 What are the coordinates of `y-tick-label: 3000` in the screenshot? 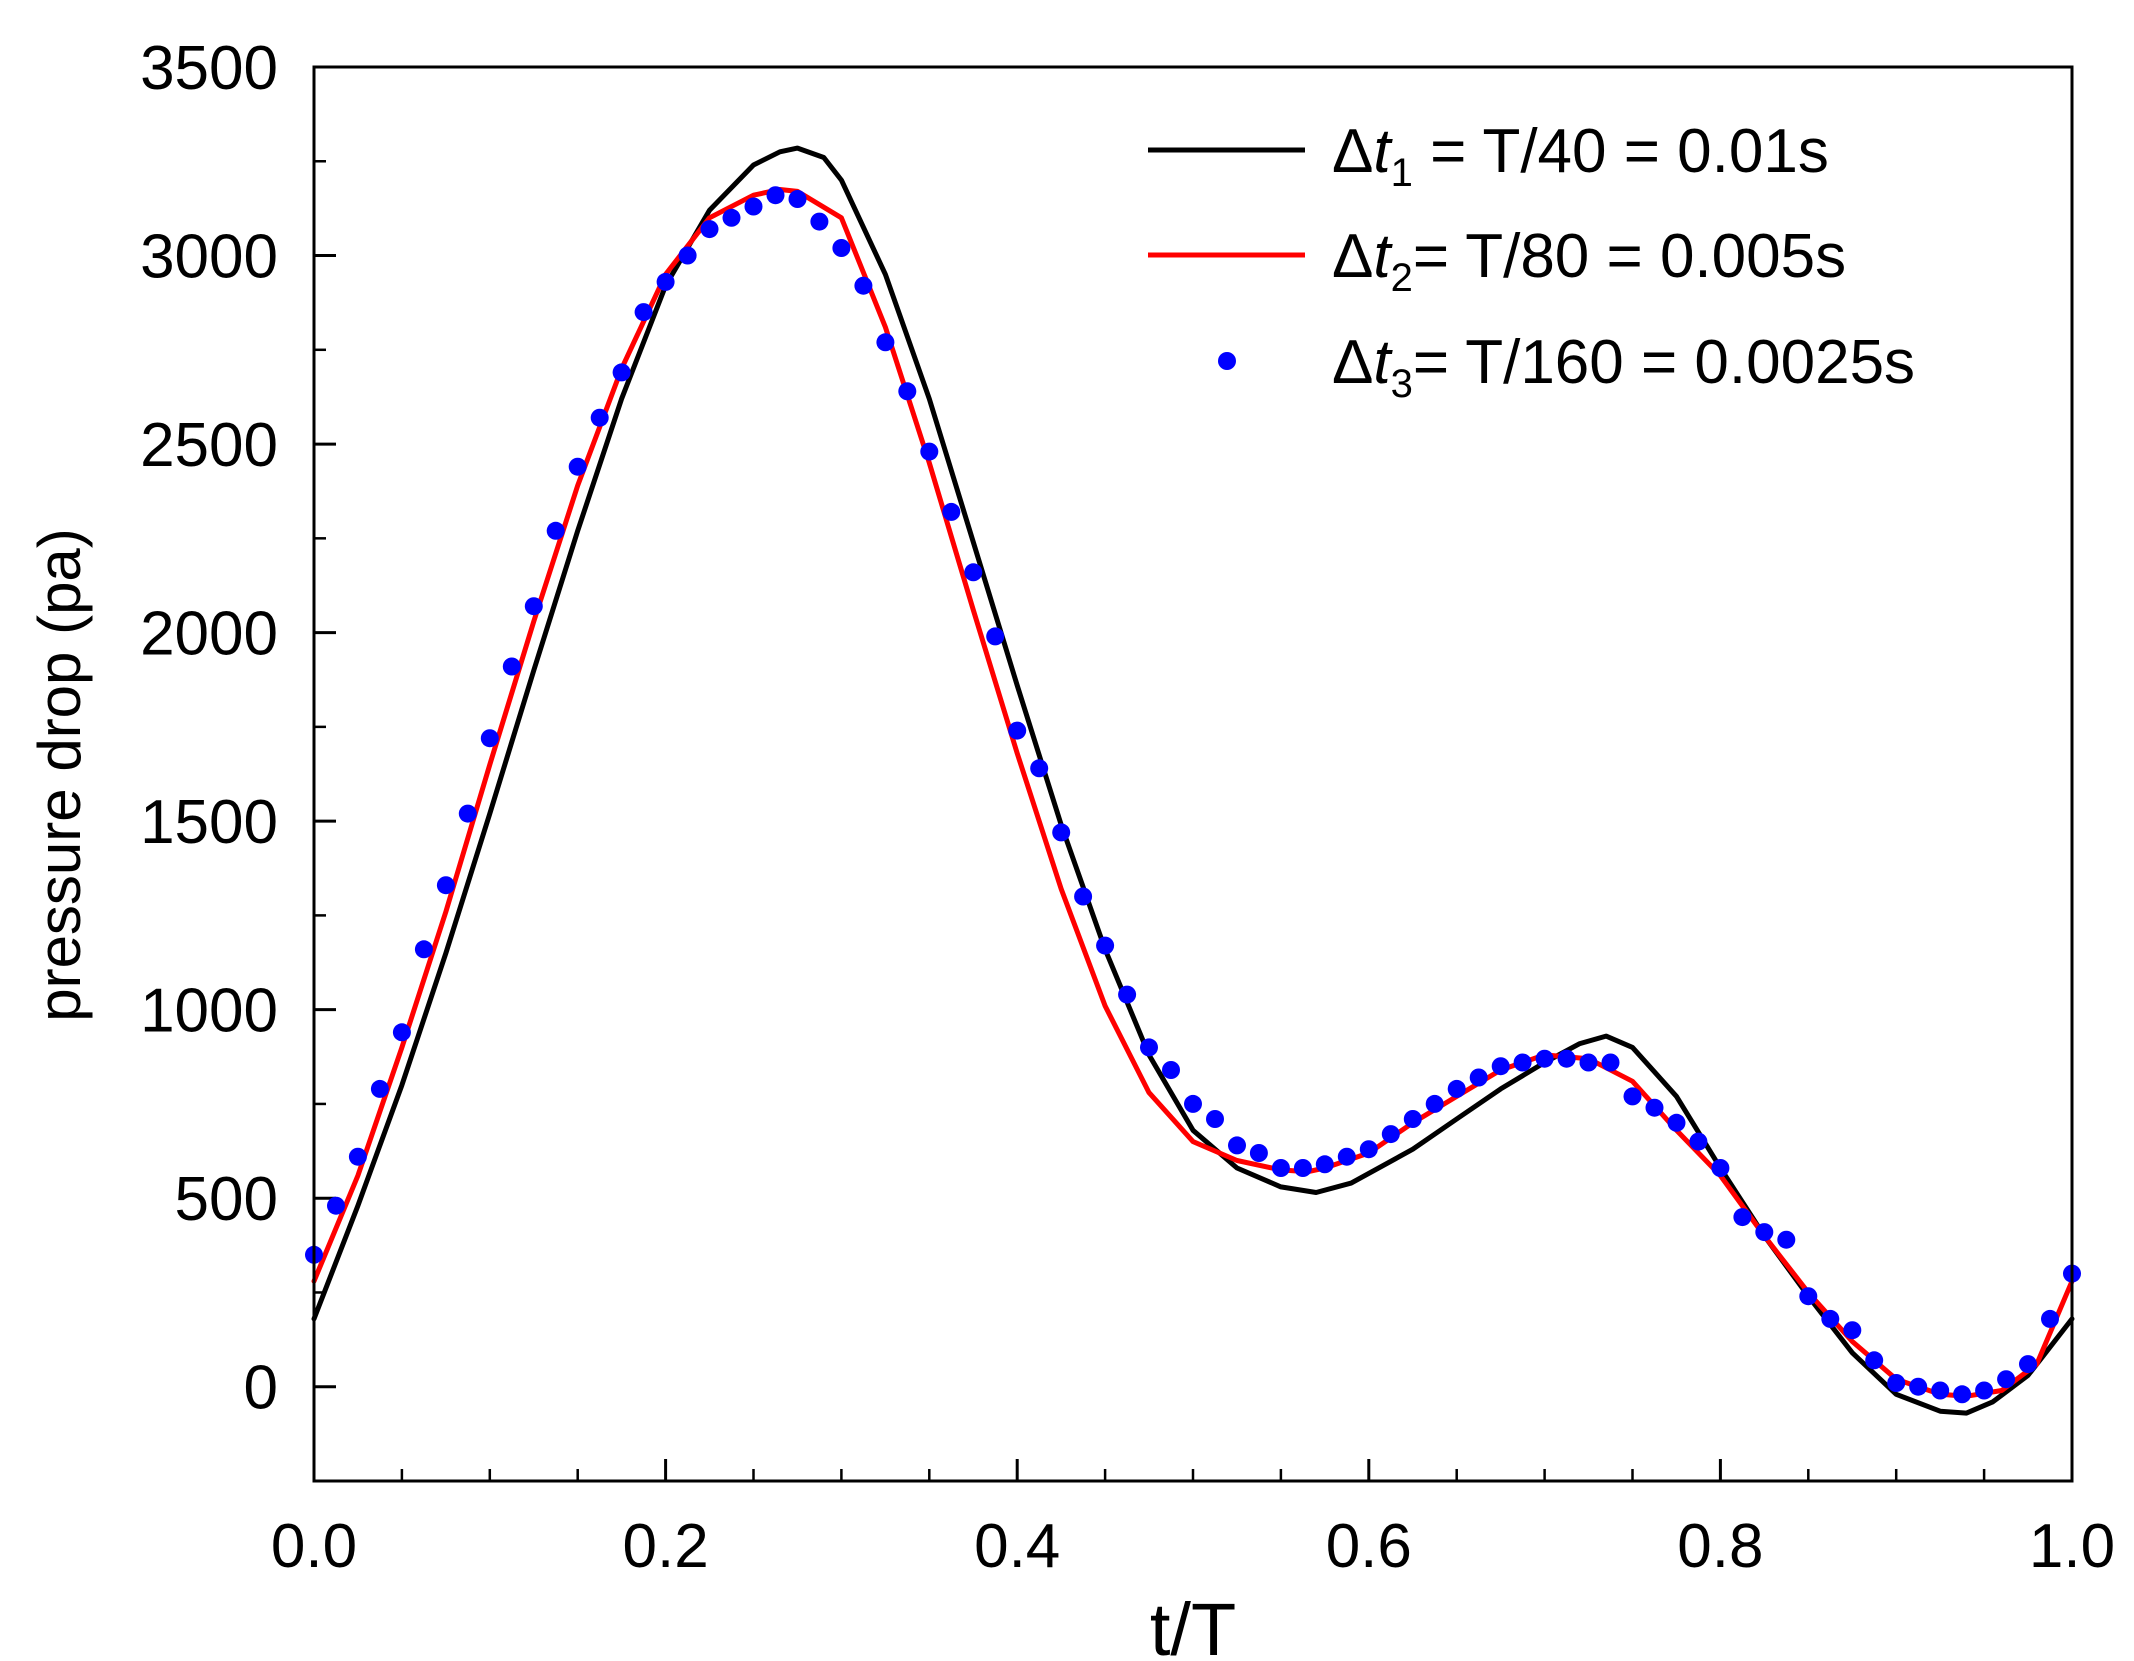 It's located at (209, 257).